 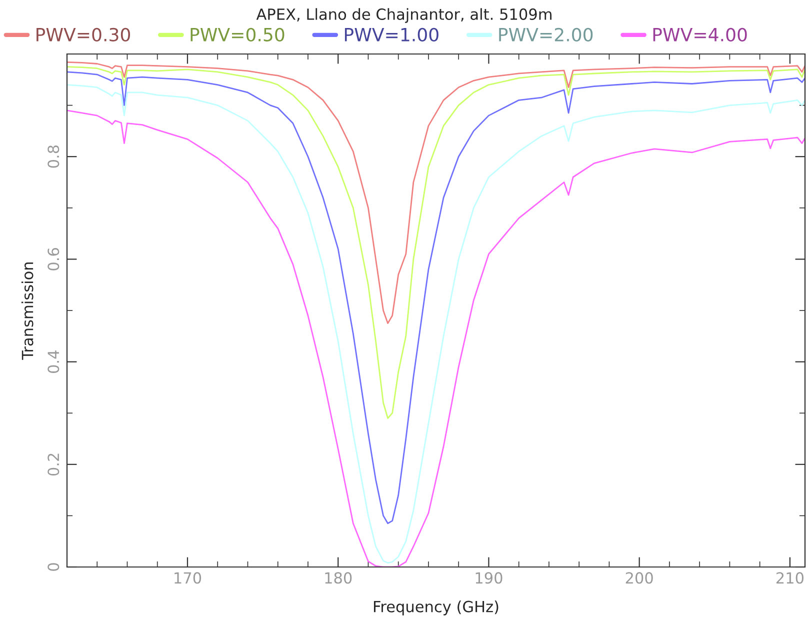 I want to click on x-tick-label: 170, so click(x=188, y=578).